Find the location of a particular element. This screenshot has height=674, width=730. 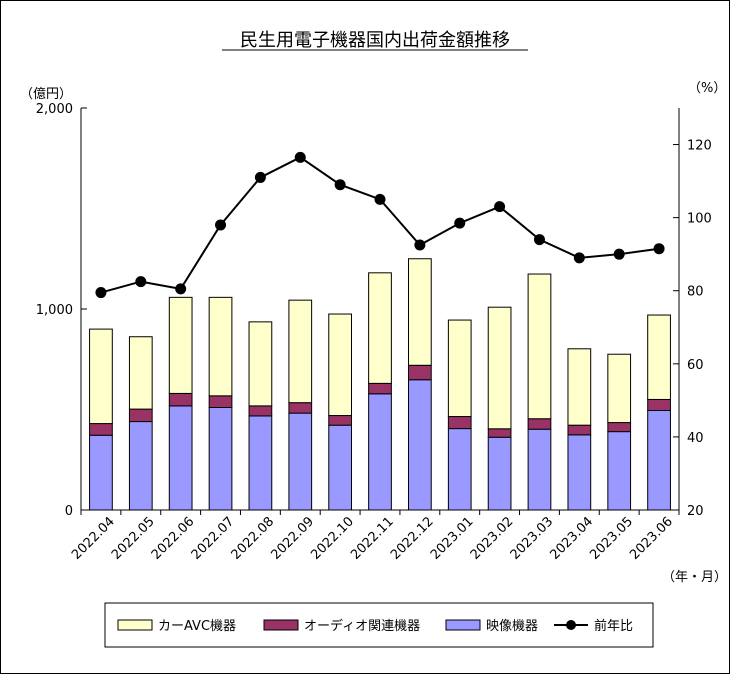

x-tick-label: 2023.05 is located at coordinates (611, 538).